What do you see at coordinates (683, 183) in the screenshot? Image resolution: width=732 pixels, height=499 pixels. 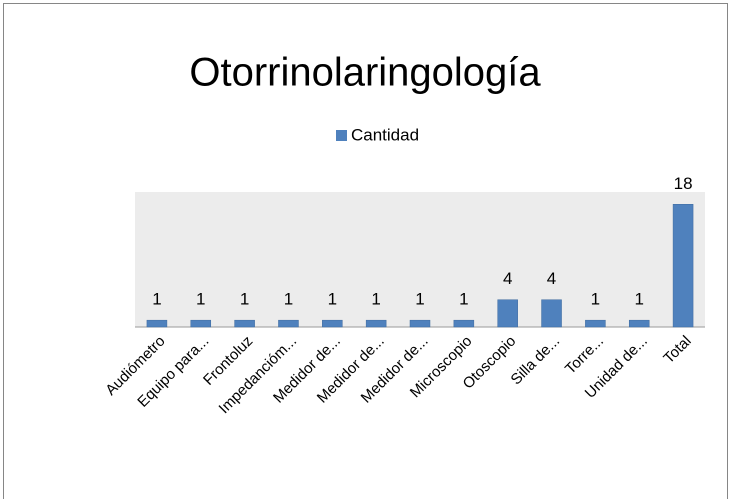 I see `data-label: 18` at bounding box center [683, 183].